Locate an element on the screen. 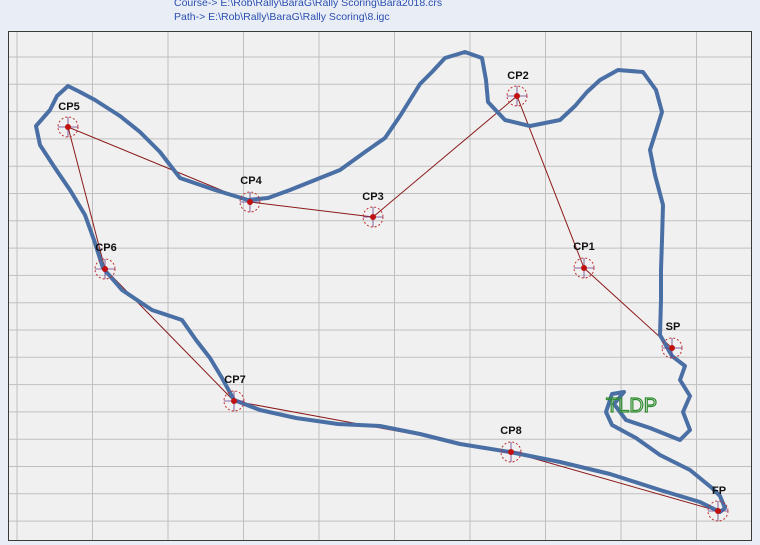 This screenshot has width=760, height=545. checkpoint-sp: SP is located at coordinates (672, 340).